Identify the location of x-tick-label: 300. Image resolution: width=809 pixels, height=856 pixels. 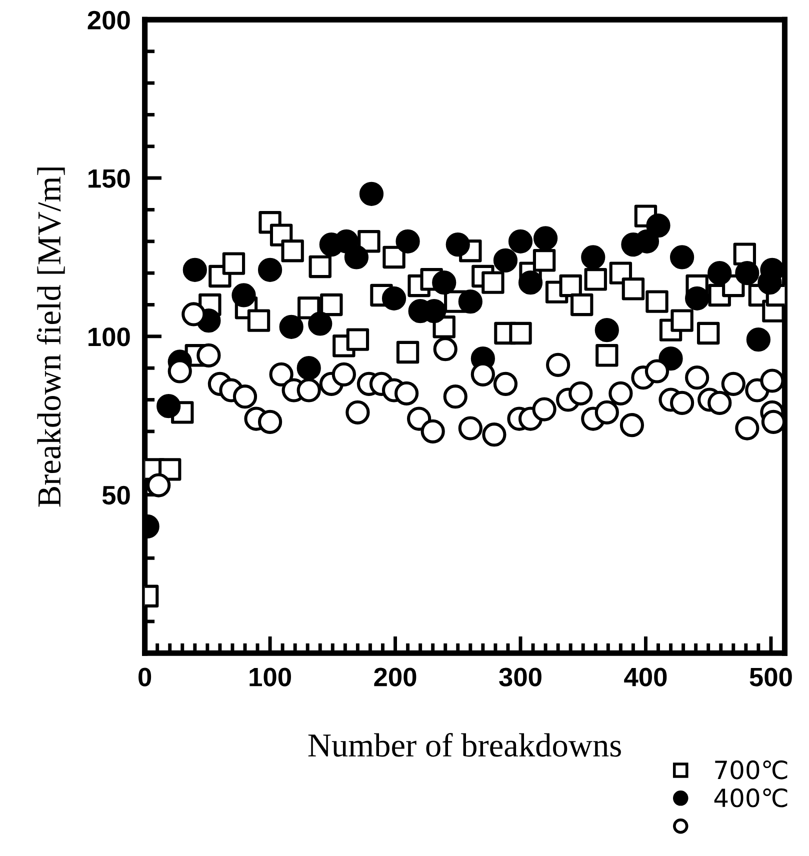
(520, 677).